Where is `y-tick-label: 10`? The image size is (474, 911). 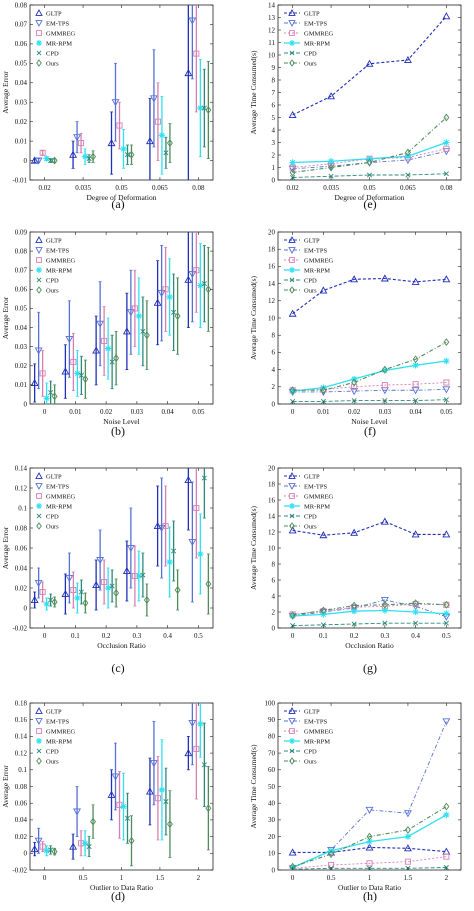 y-tick-label: 10 is located at coordinates (272, 548).